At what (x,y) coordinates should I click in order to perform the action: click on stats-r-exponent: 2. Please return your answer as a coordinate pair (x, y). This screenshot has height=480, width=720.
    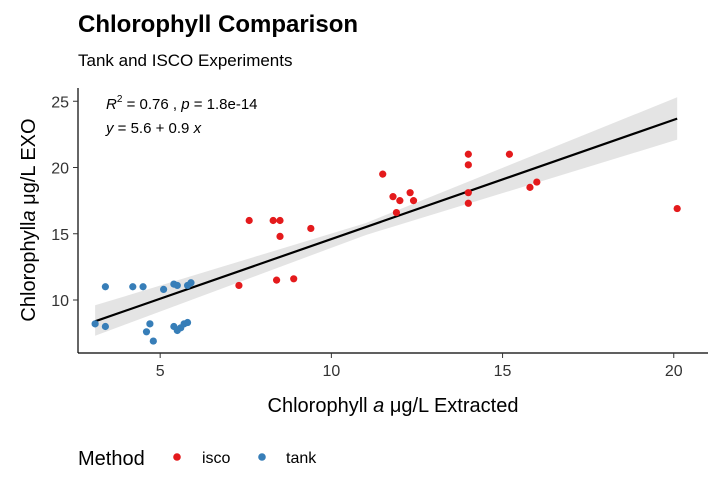
    Looking at the image, I should click on (120, 99).